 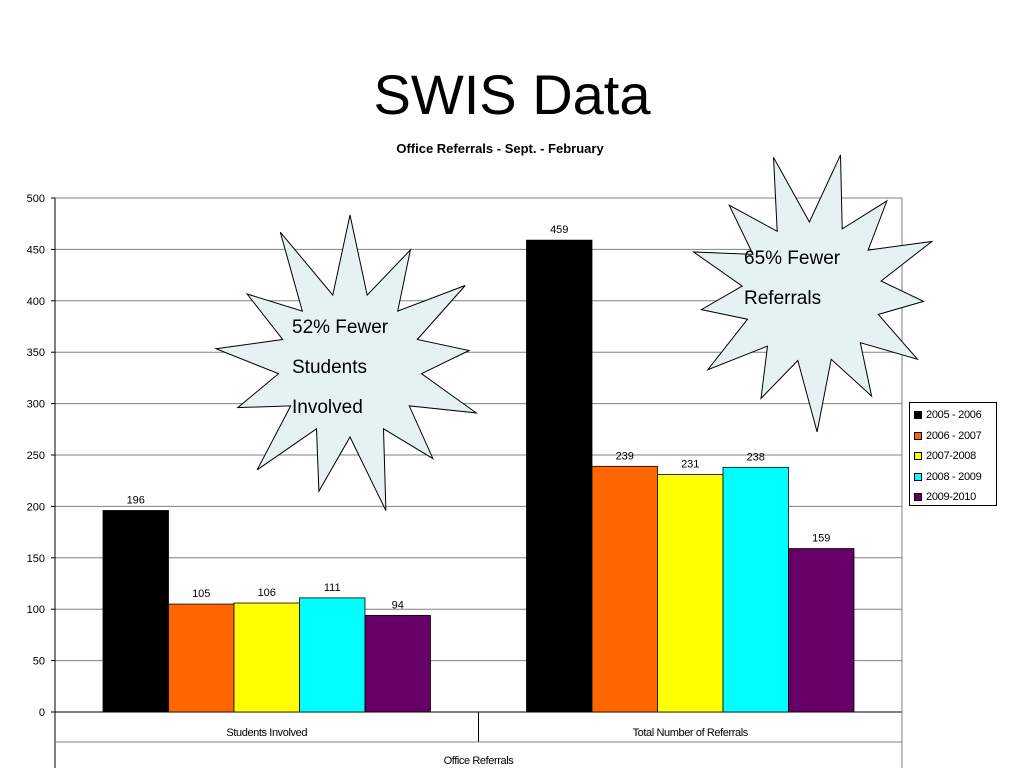 What do you see at coordinates (36, 507) in the screenshot?
I see `y-tick-label: 200` at bounding box center [36, 507].